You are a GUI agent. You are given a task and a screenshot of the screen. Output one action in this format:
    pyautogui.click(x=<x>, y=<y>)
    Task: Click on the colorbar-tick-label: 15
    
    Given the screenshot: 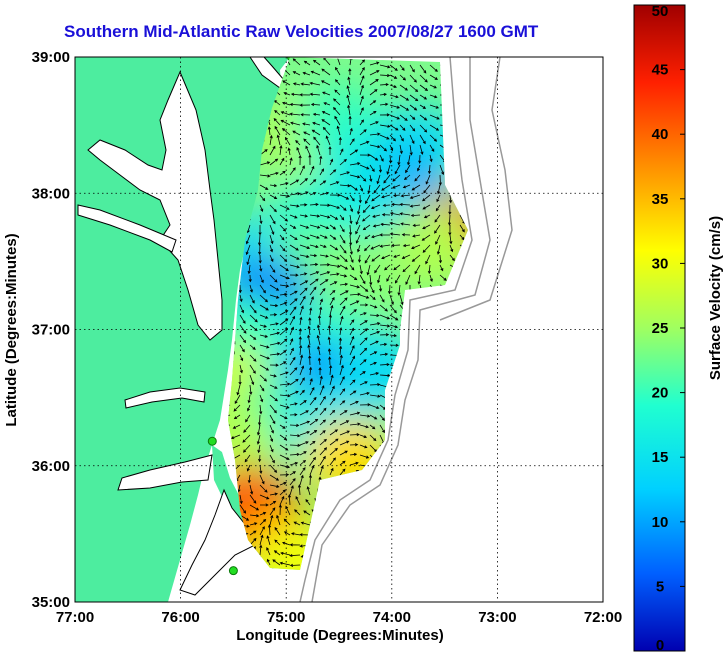 What is the action you would take?
    pyautogui.click(x=660, y=457)
    